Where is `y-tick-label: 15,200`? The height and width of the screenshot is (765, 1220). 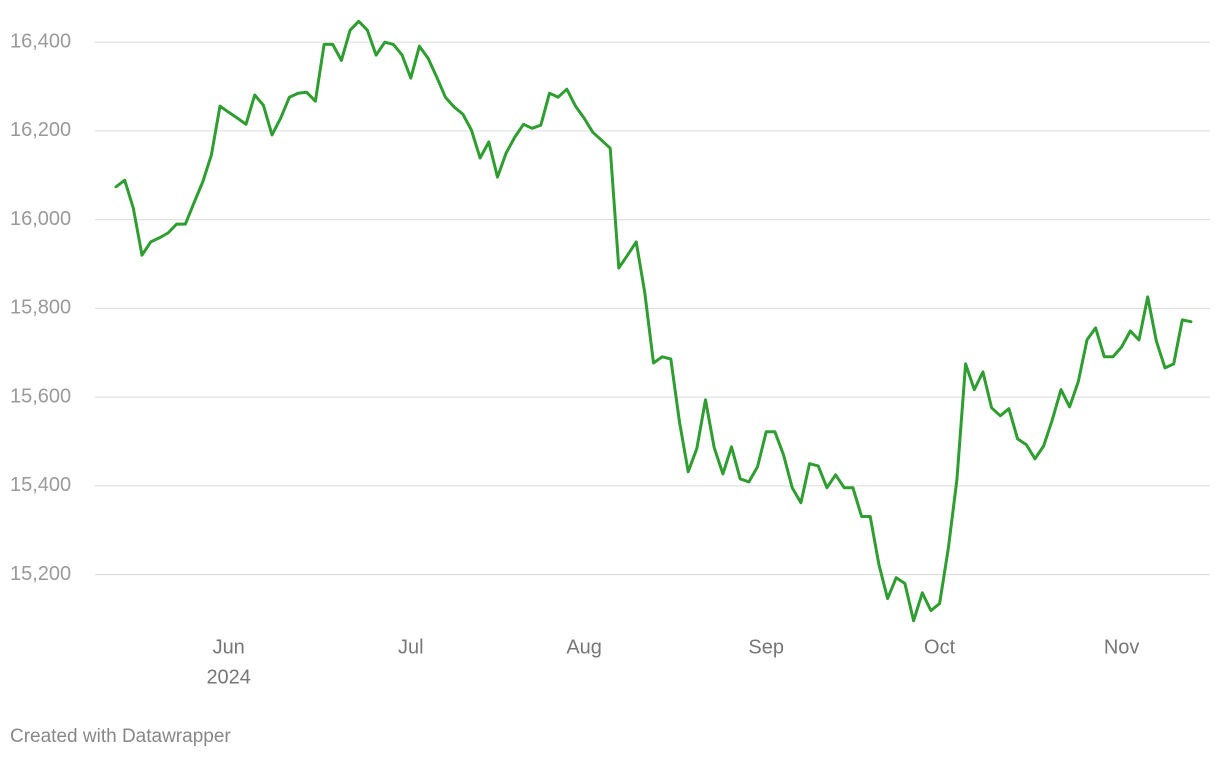 y-tick-label: 15,200 is located at coordinates (40, 574).